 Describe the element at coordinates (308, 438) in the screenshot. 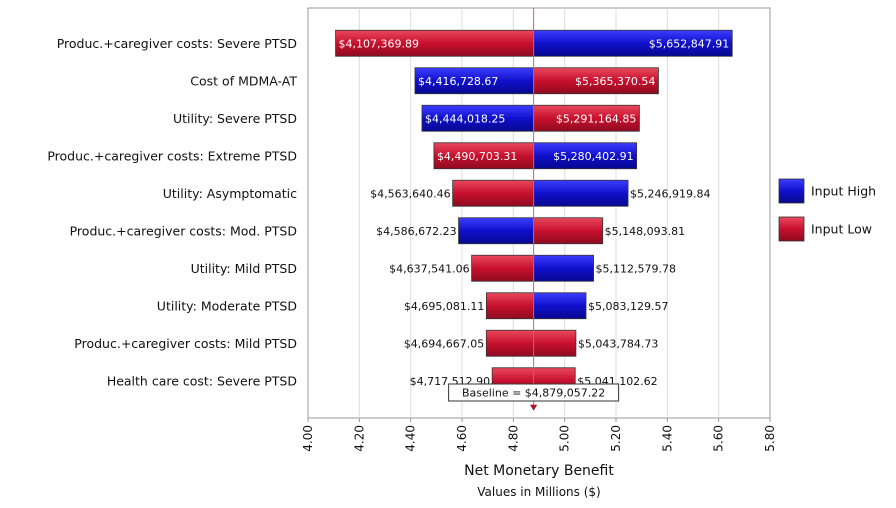

I see `x-tick-label: 4.00` at that location.